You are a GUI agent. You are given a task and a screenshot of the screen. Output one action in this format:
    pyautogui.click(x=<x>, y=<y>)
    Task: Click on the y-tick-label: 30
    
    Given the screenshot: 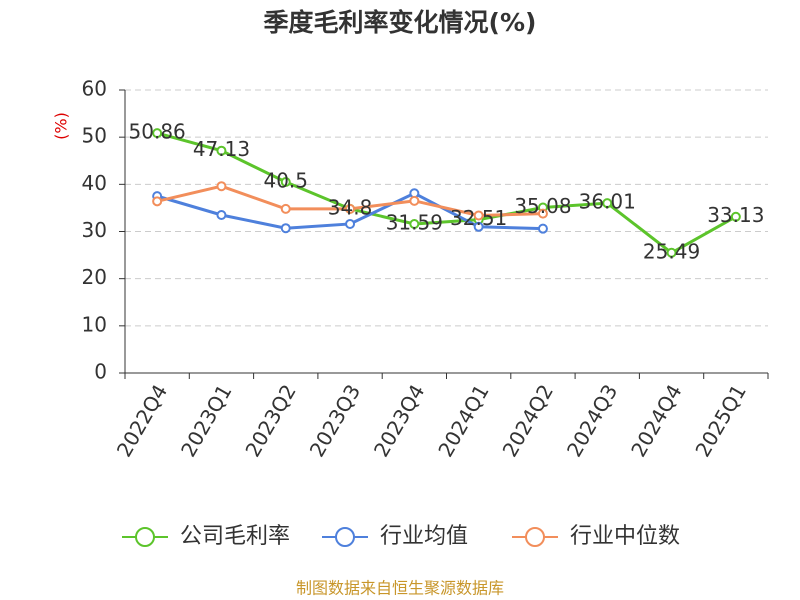 What is the action you would take?
    pyautogui.click(x=94, y=230)
    